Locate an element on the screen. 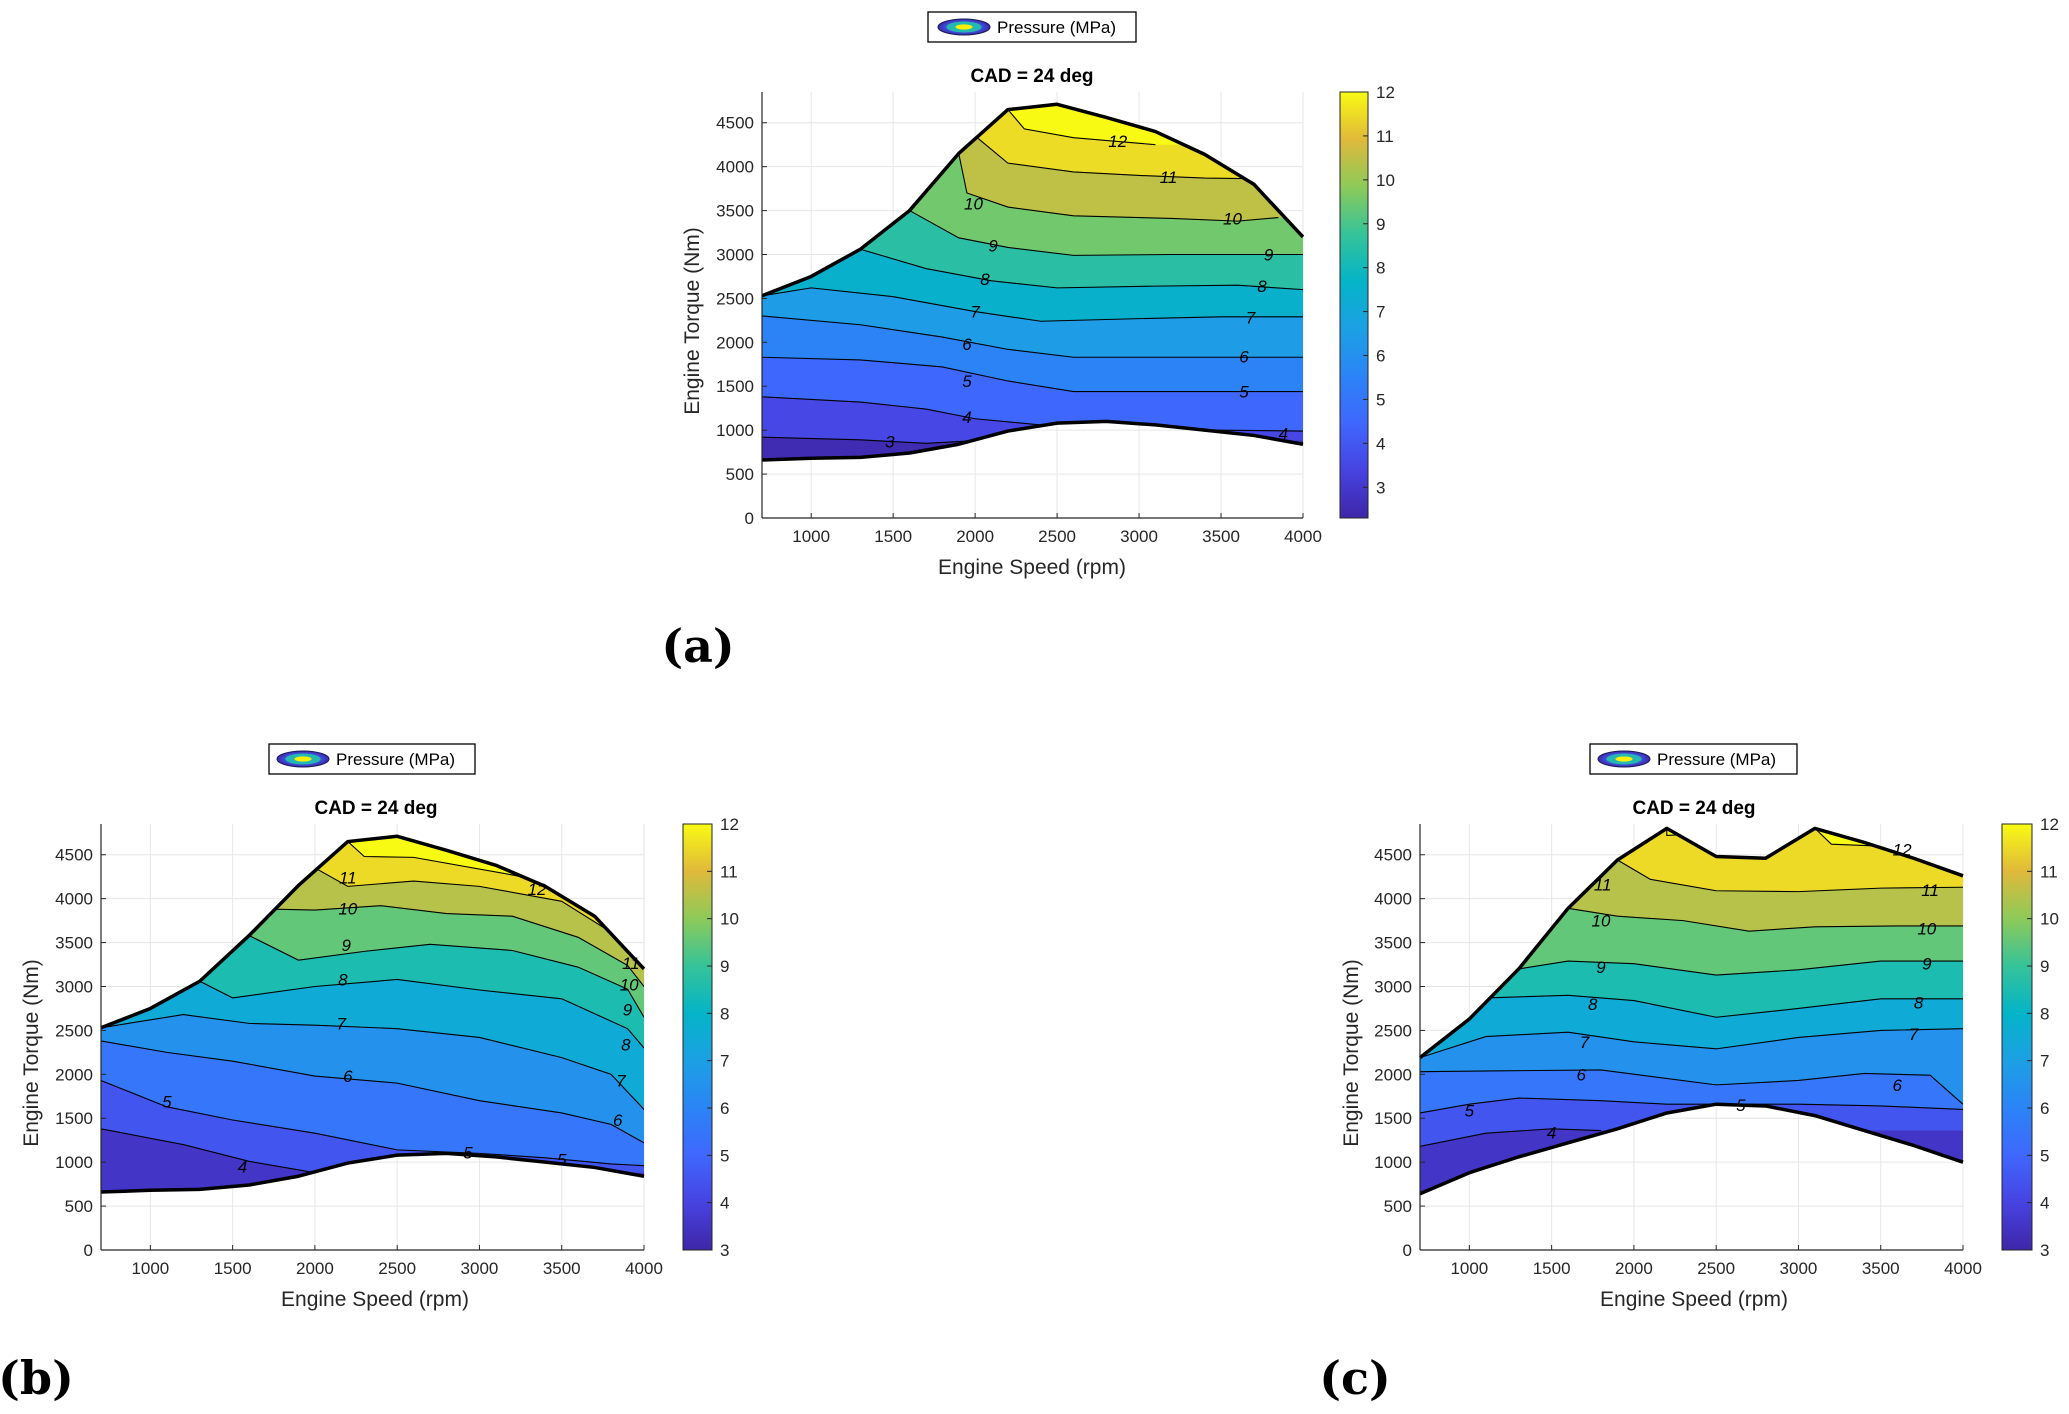 The width and height of the screenshot is (2069, 1414). y-tick-label: 4500 is located at coordinates (735, 123).